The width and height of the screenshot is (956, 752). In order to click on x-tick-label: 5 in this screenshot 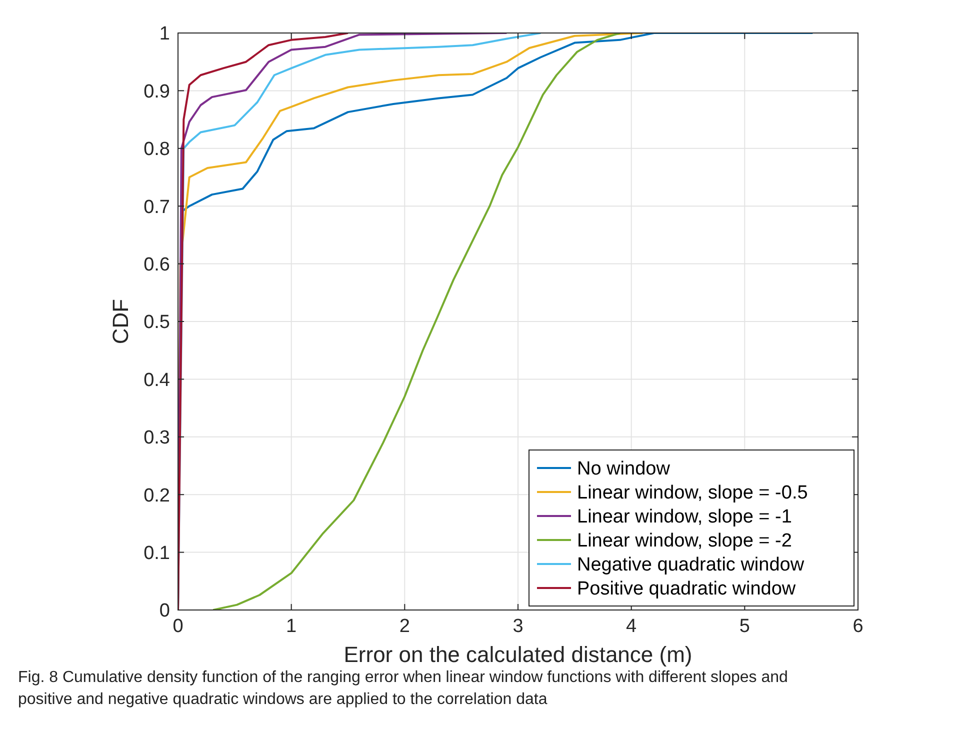, I will do `click(744, 626)`.